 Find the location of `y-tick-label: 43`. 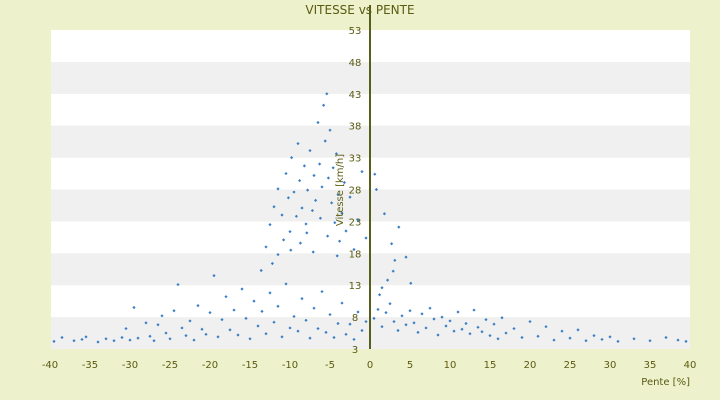

y-tick-label: 43 is located at coordinates (355, 95).